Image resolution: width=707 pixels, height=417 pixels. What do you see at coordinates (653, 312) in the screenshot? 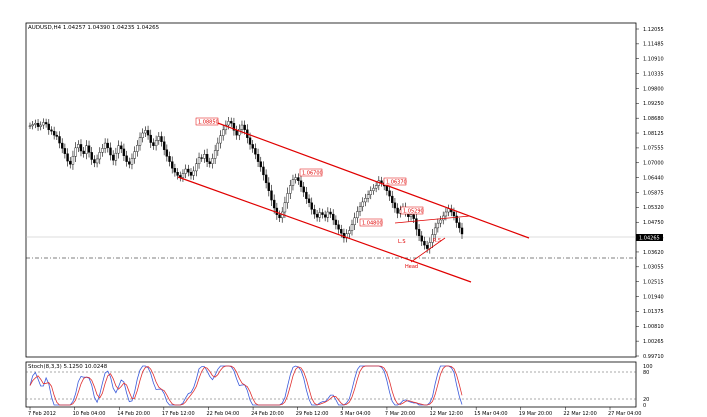
I see `price-tick-label: 1.01375` at bounding box center [653, 312].